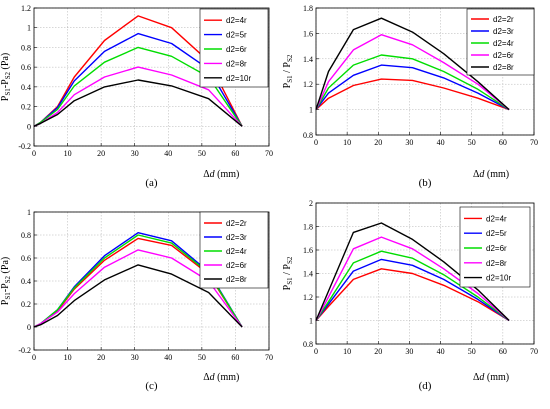  Describe the element at coordinates (311, 203) in the screenshot. I see `y-tick-label: 2` at that location.